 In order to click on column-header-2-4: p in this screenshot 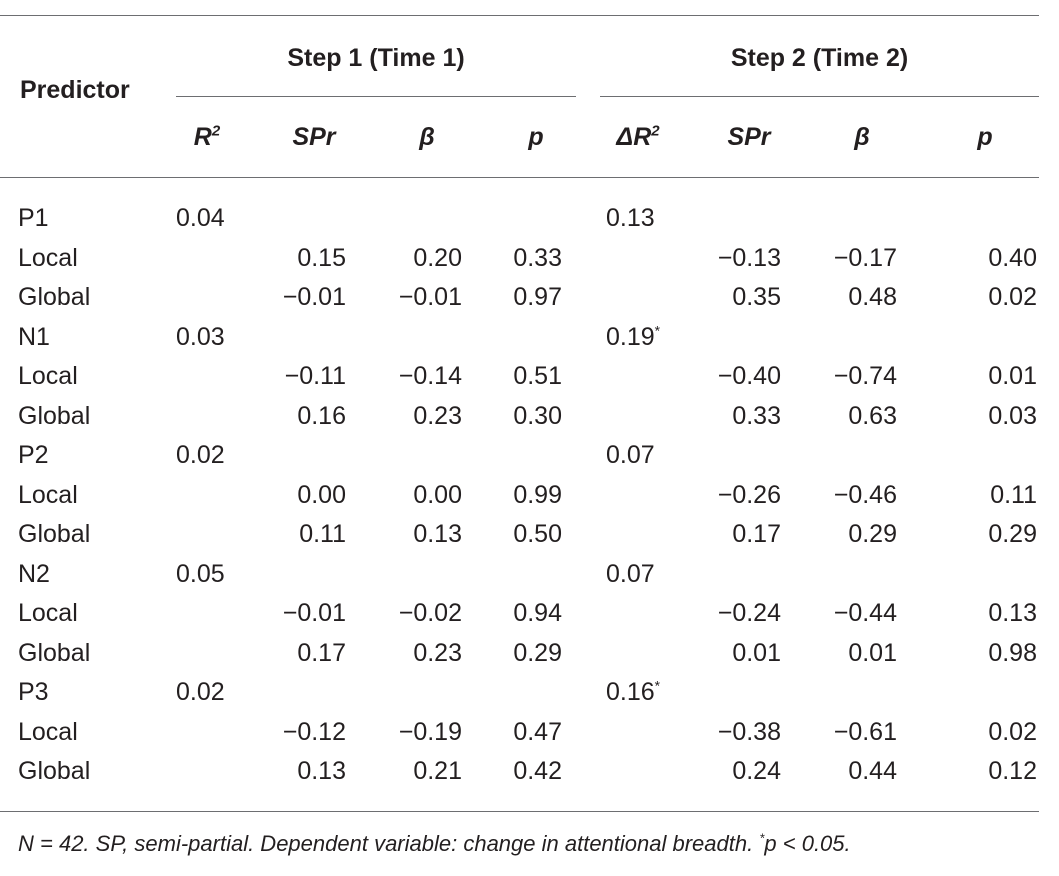, I will do `click(985, 137)`.